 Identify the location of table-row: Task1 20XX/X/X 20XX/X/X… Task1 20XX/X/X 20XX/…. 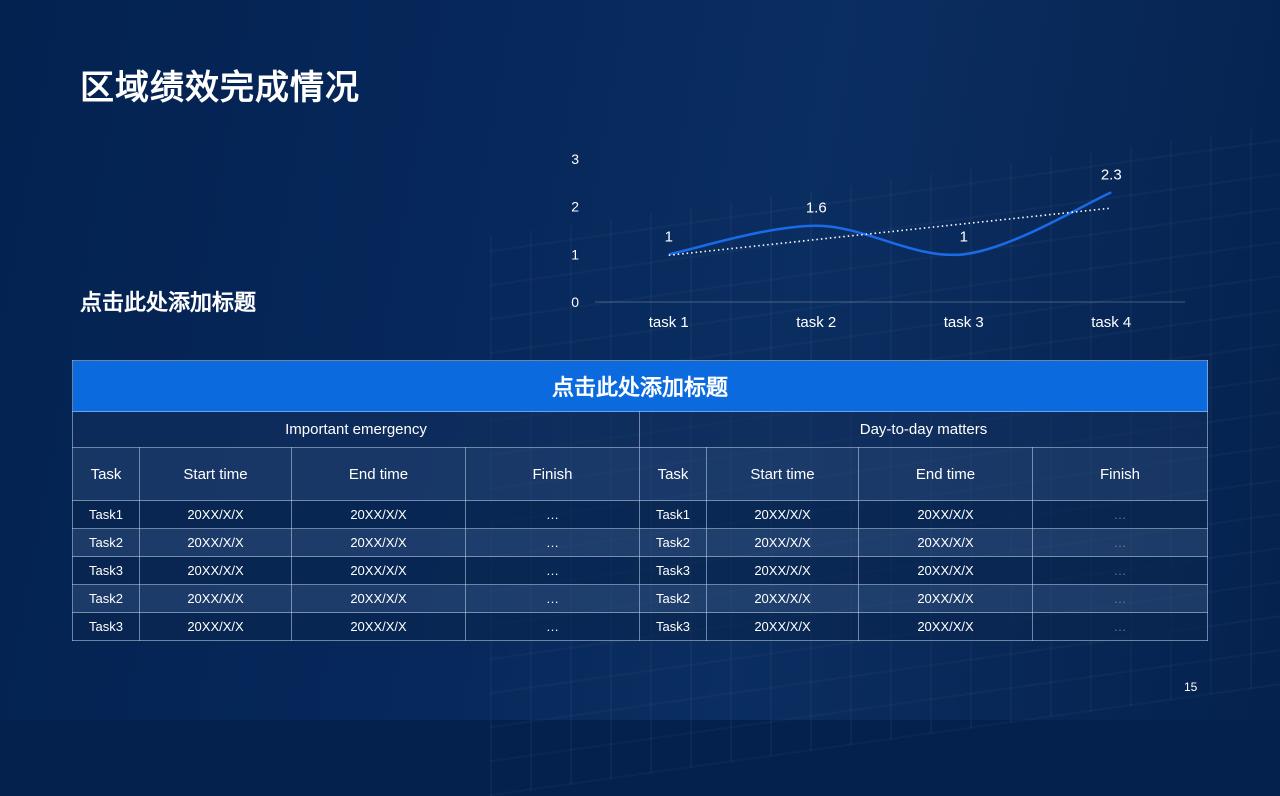
(640, 514).